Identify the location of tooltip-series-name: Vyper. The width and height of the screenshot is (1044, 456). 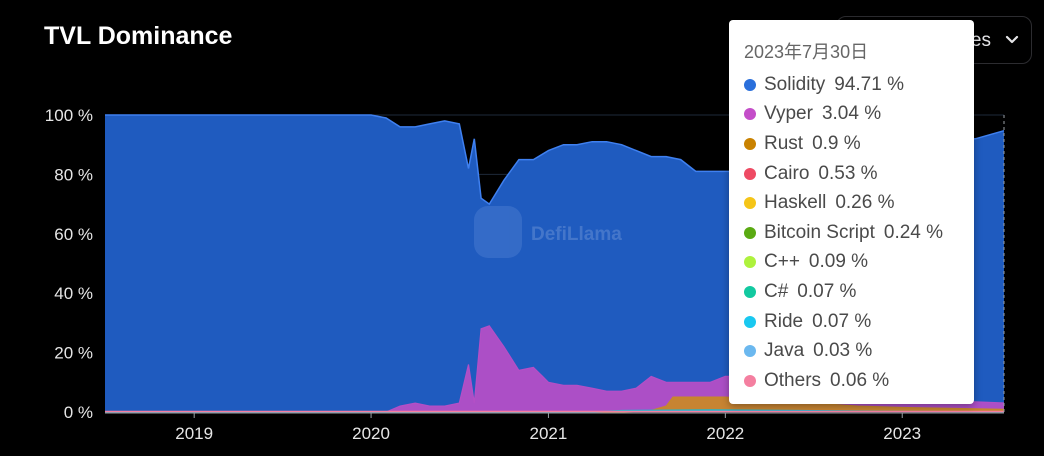
(788, 114).